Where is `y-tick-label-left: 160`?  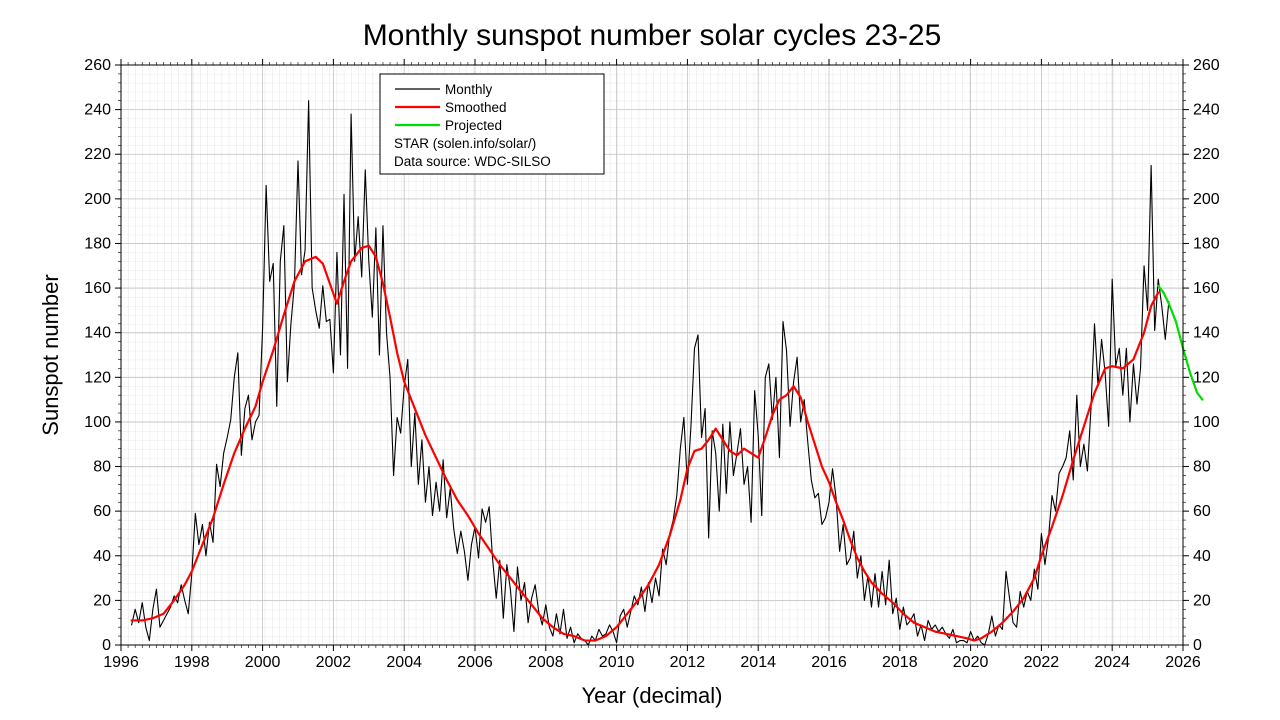
y-tick-label-left: 160 is located at coordinates (97, 288).